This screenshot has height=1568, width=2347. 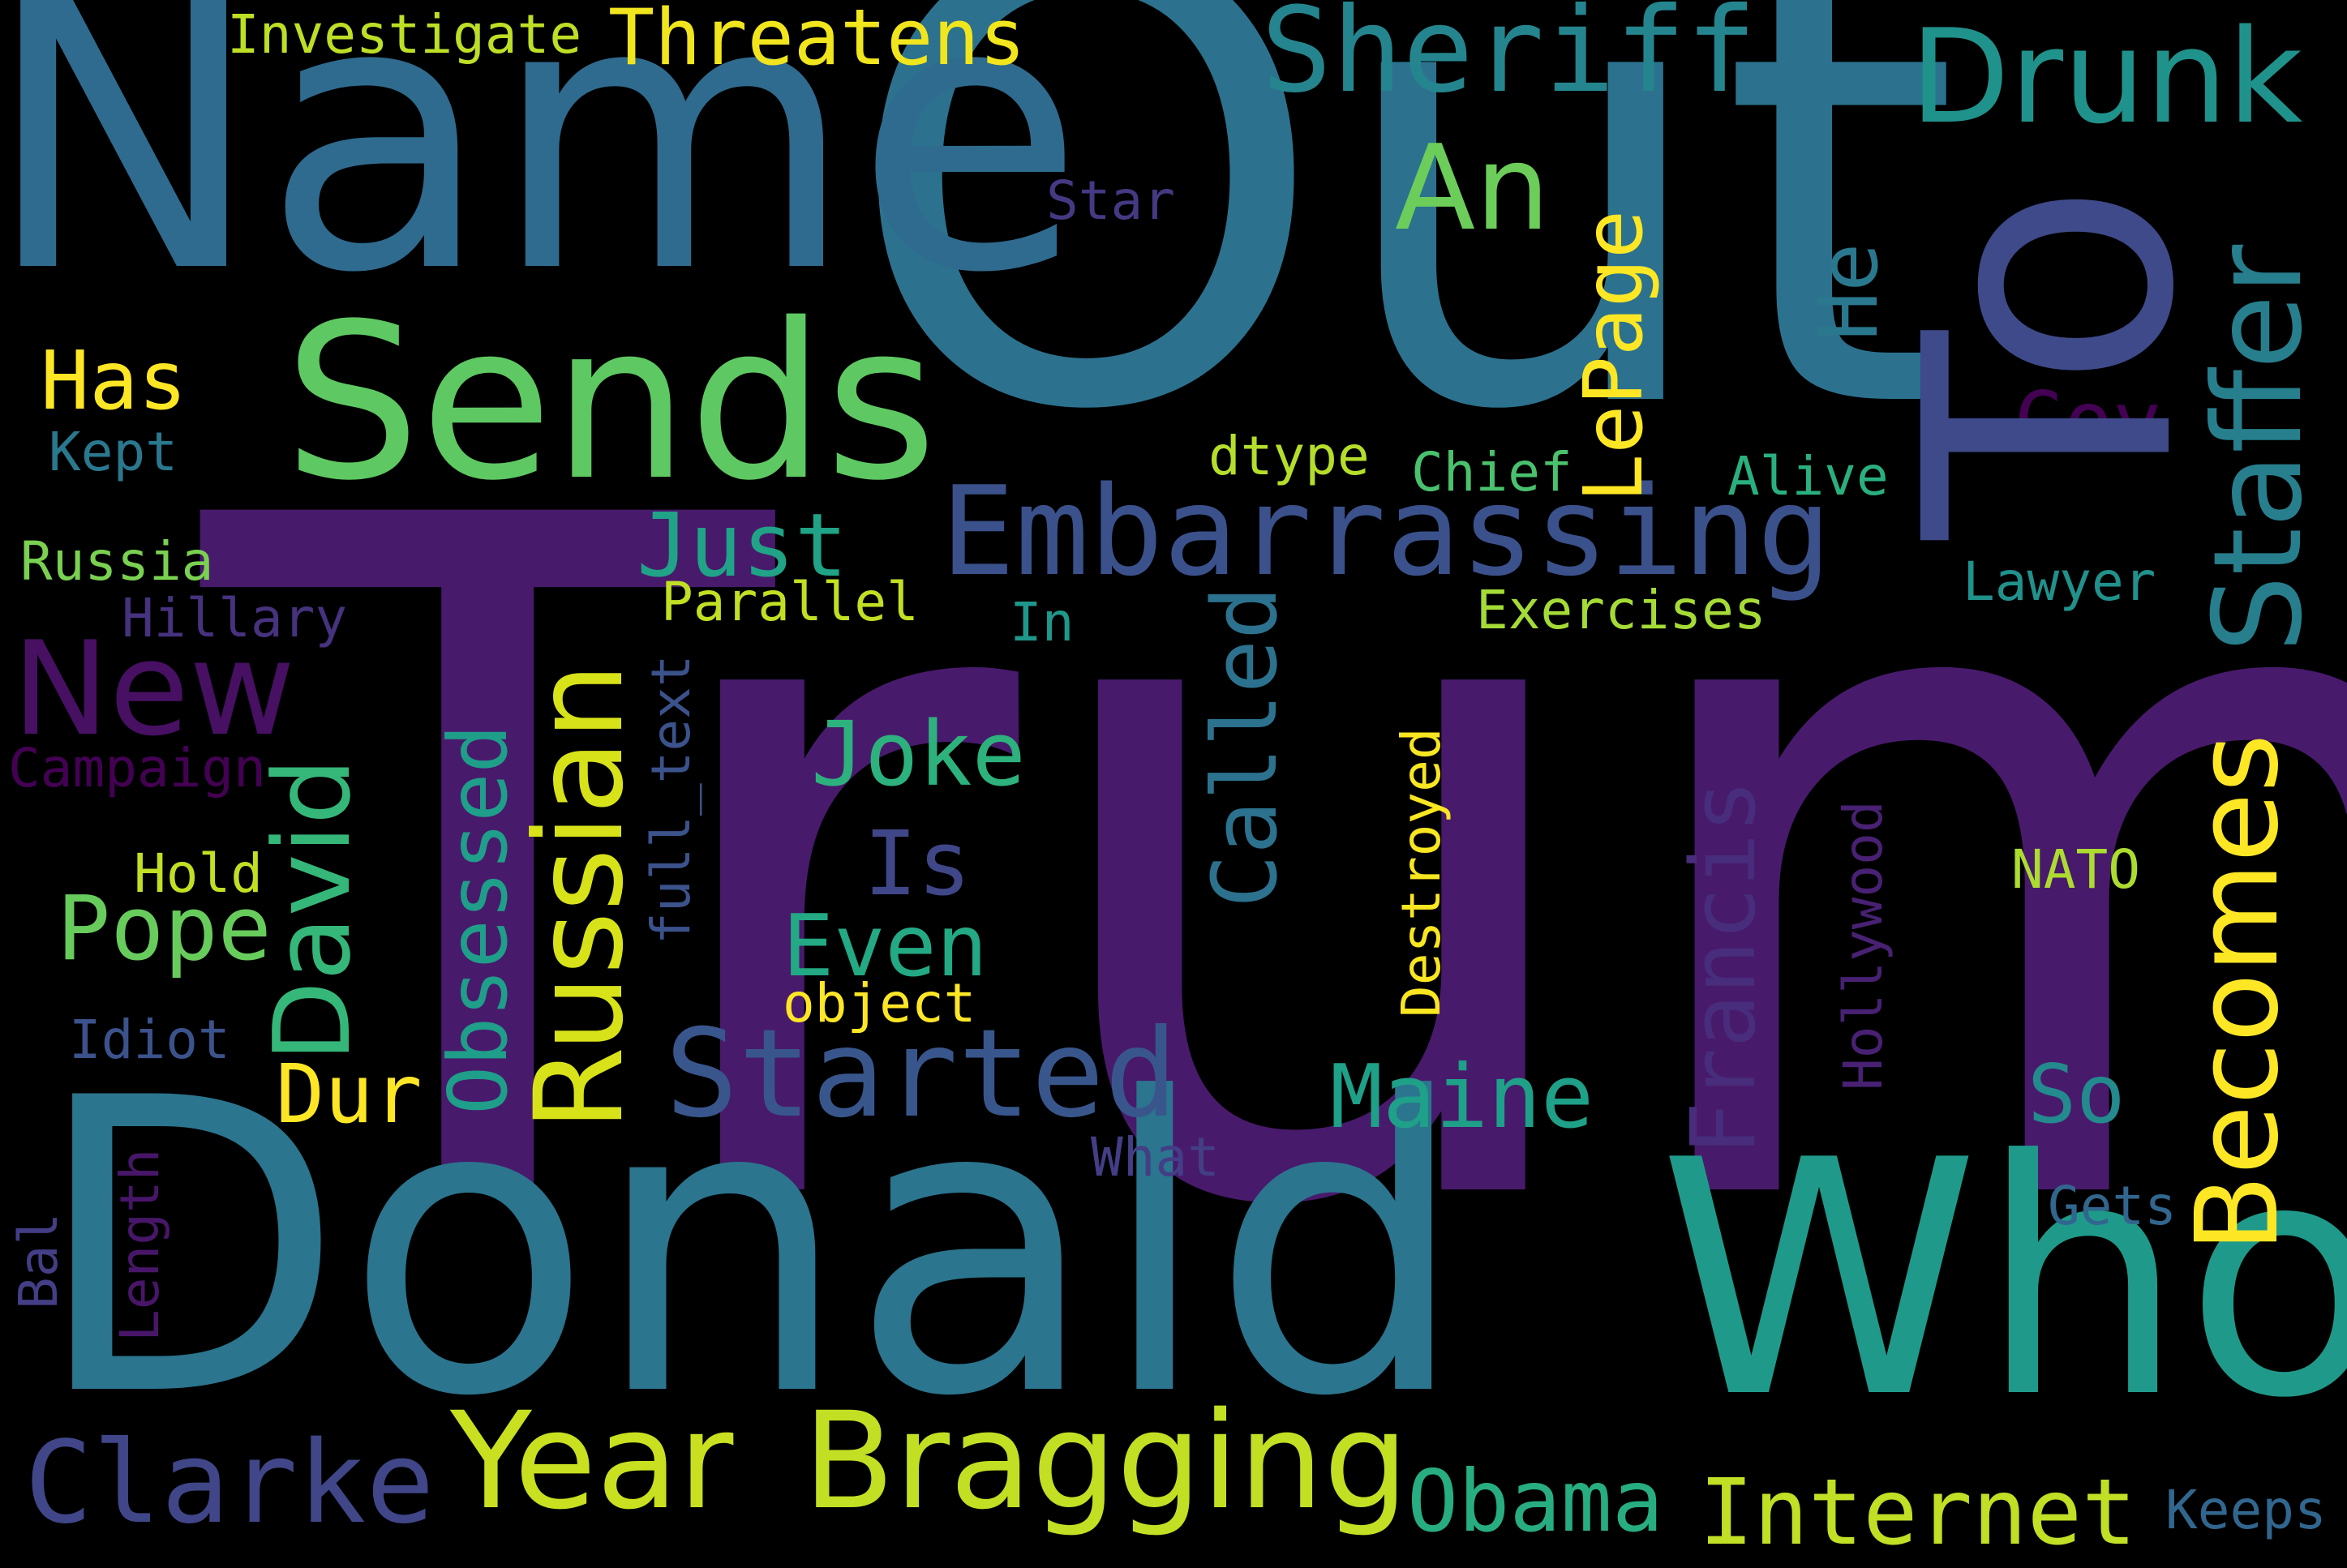 I want to click on word-full-text: full_text, so click(x=671, y=799).